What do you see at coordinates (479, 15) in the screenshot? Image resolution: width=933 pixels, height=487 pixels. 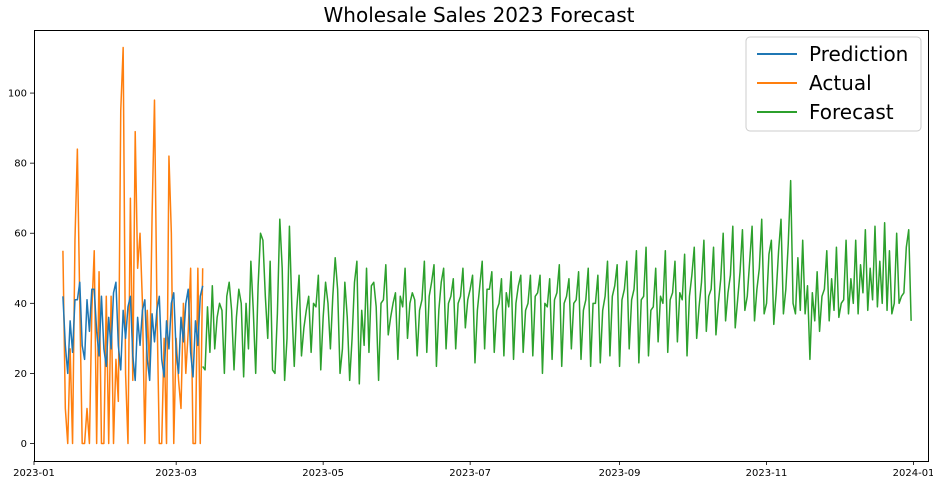 I see `chart-title: Wholesale Sales 2023 Forecast` at bounding box center [479, 15].